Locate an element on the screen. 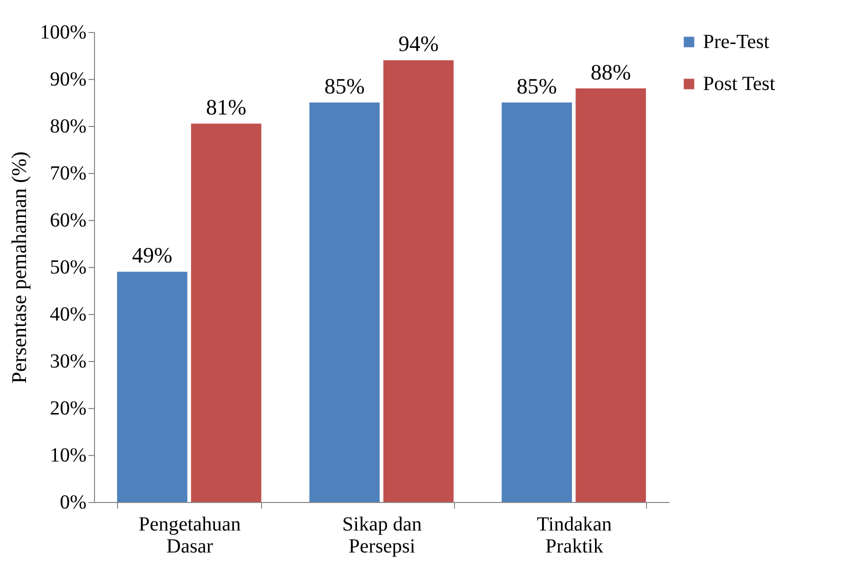  x-tick-label: Tindakan Praktik is located at coordinates (574, 536).